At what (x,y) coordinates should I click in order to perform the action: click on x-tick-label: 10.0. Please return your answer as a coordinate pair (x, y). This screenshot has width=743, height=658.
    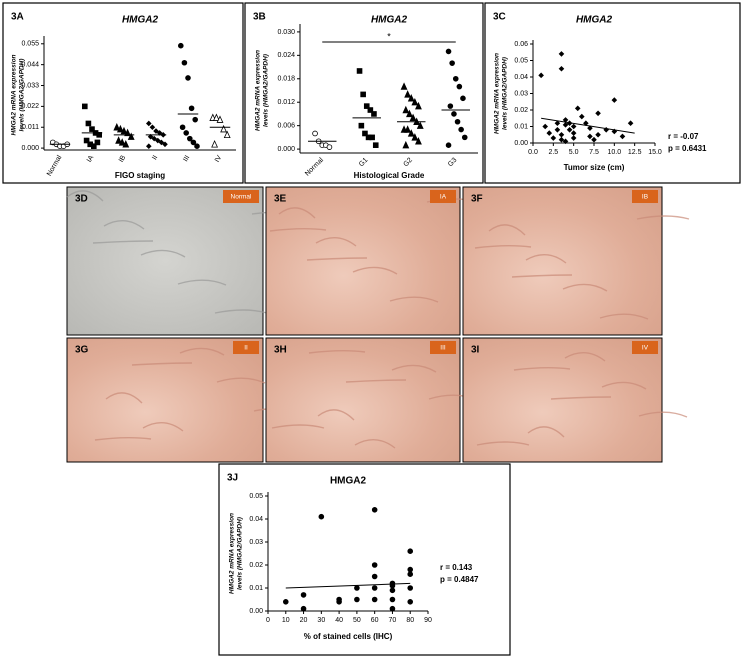
    Looking at the image, I should click on (615, 152).